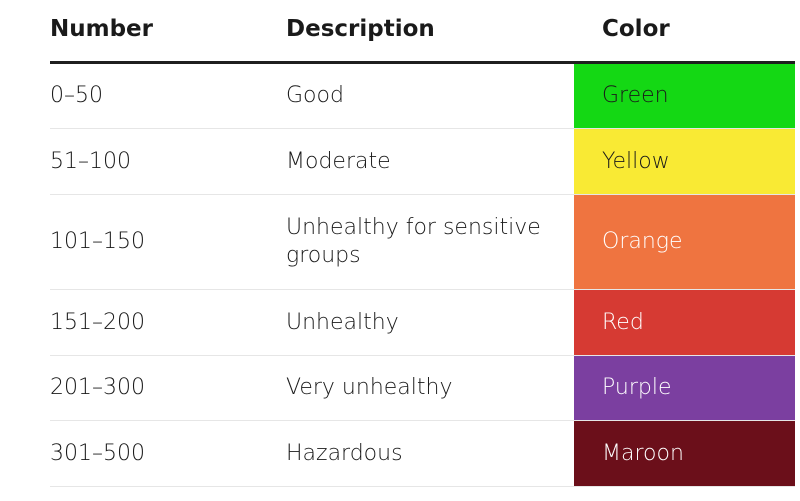 The height and width of the screenshot is (501, 800). What do you see at coordinates (338, 161) in the screenshot?
I see `description-cell: Moderate` at bounding box center [338, 161].